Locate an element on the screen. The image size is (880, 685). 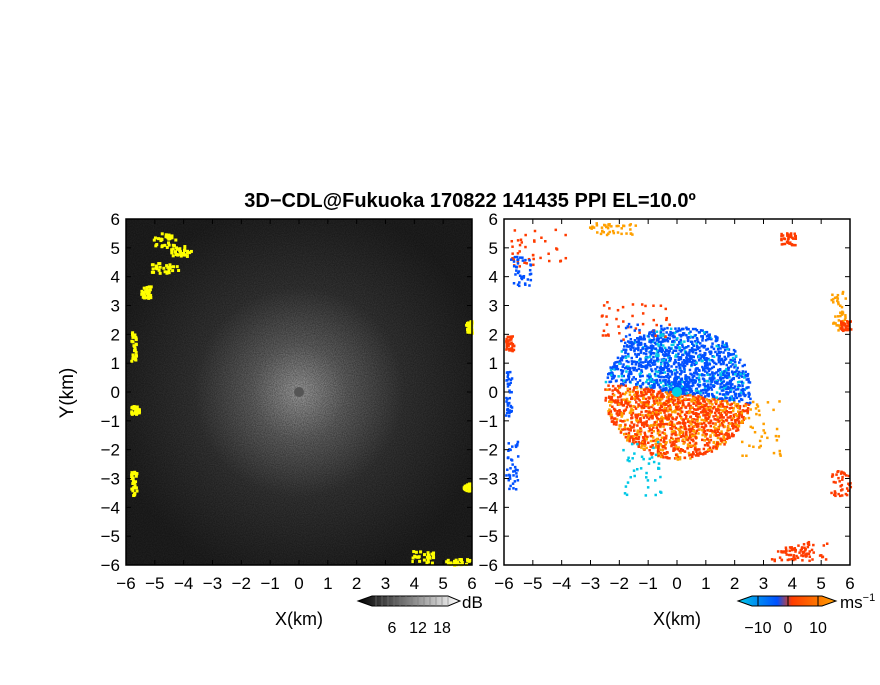
x-tick-label: 3 is located at coordinates (385, 583).